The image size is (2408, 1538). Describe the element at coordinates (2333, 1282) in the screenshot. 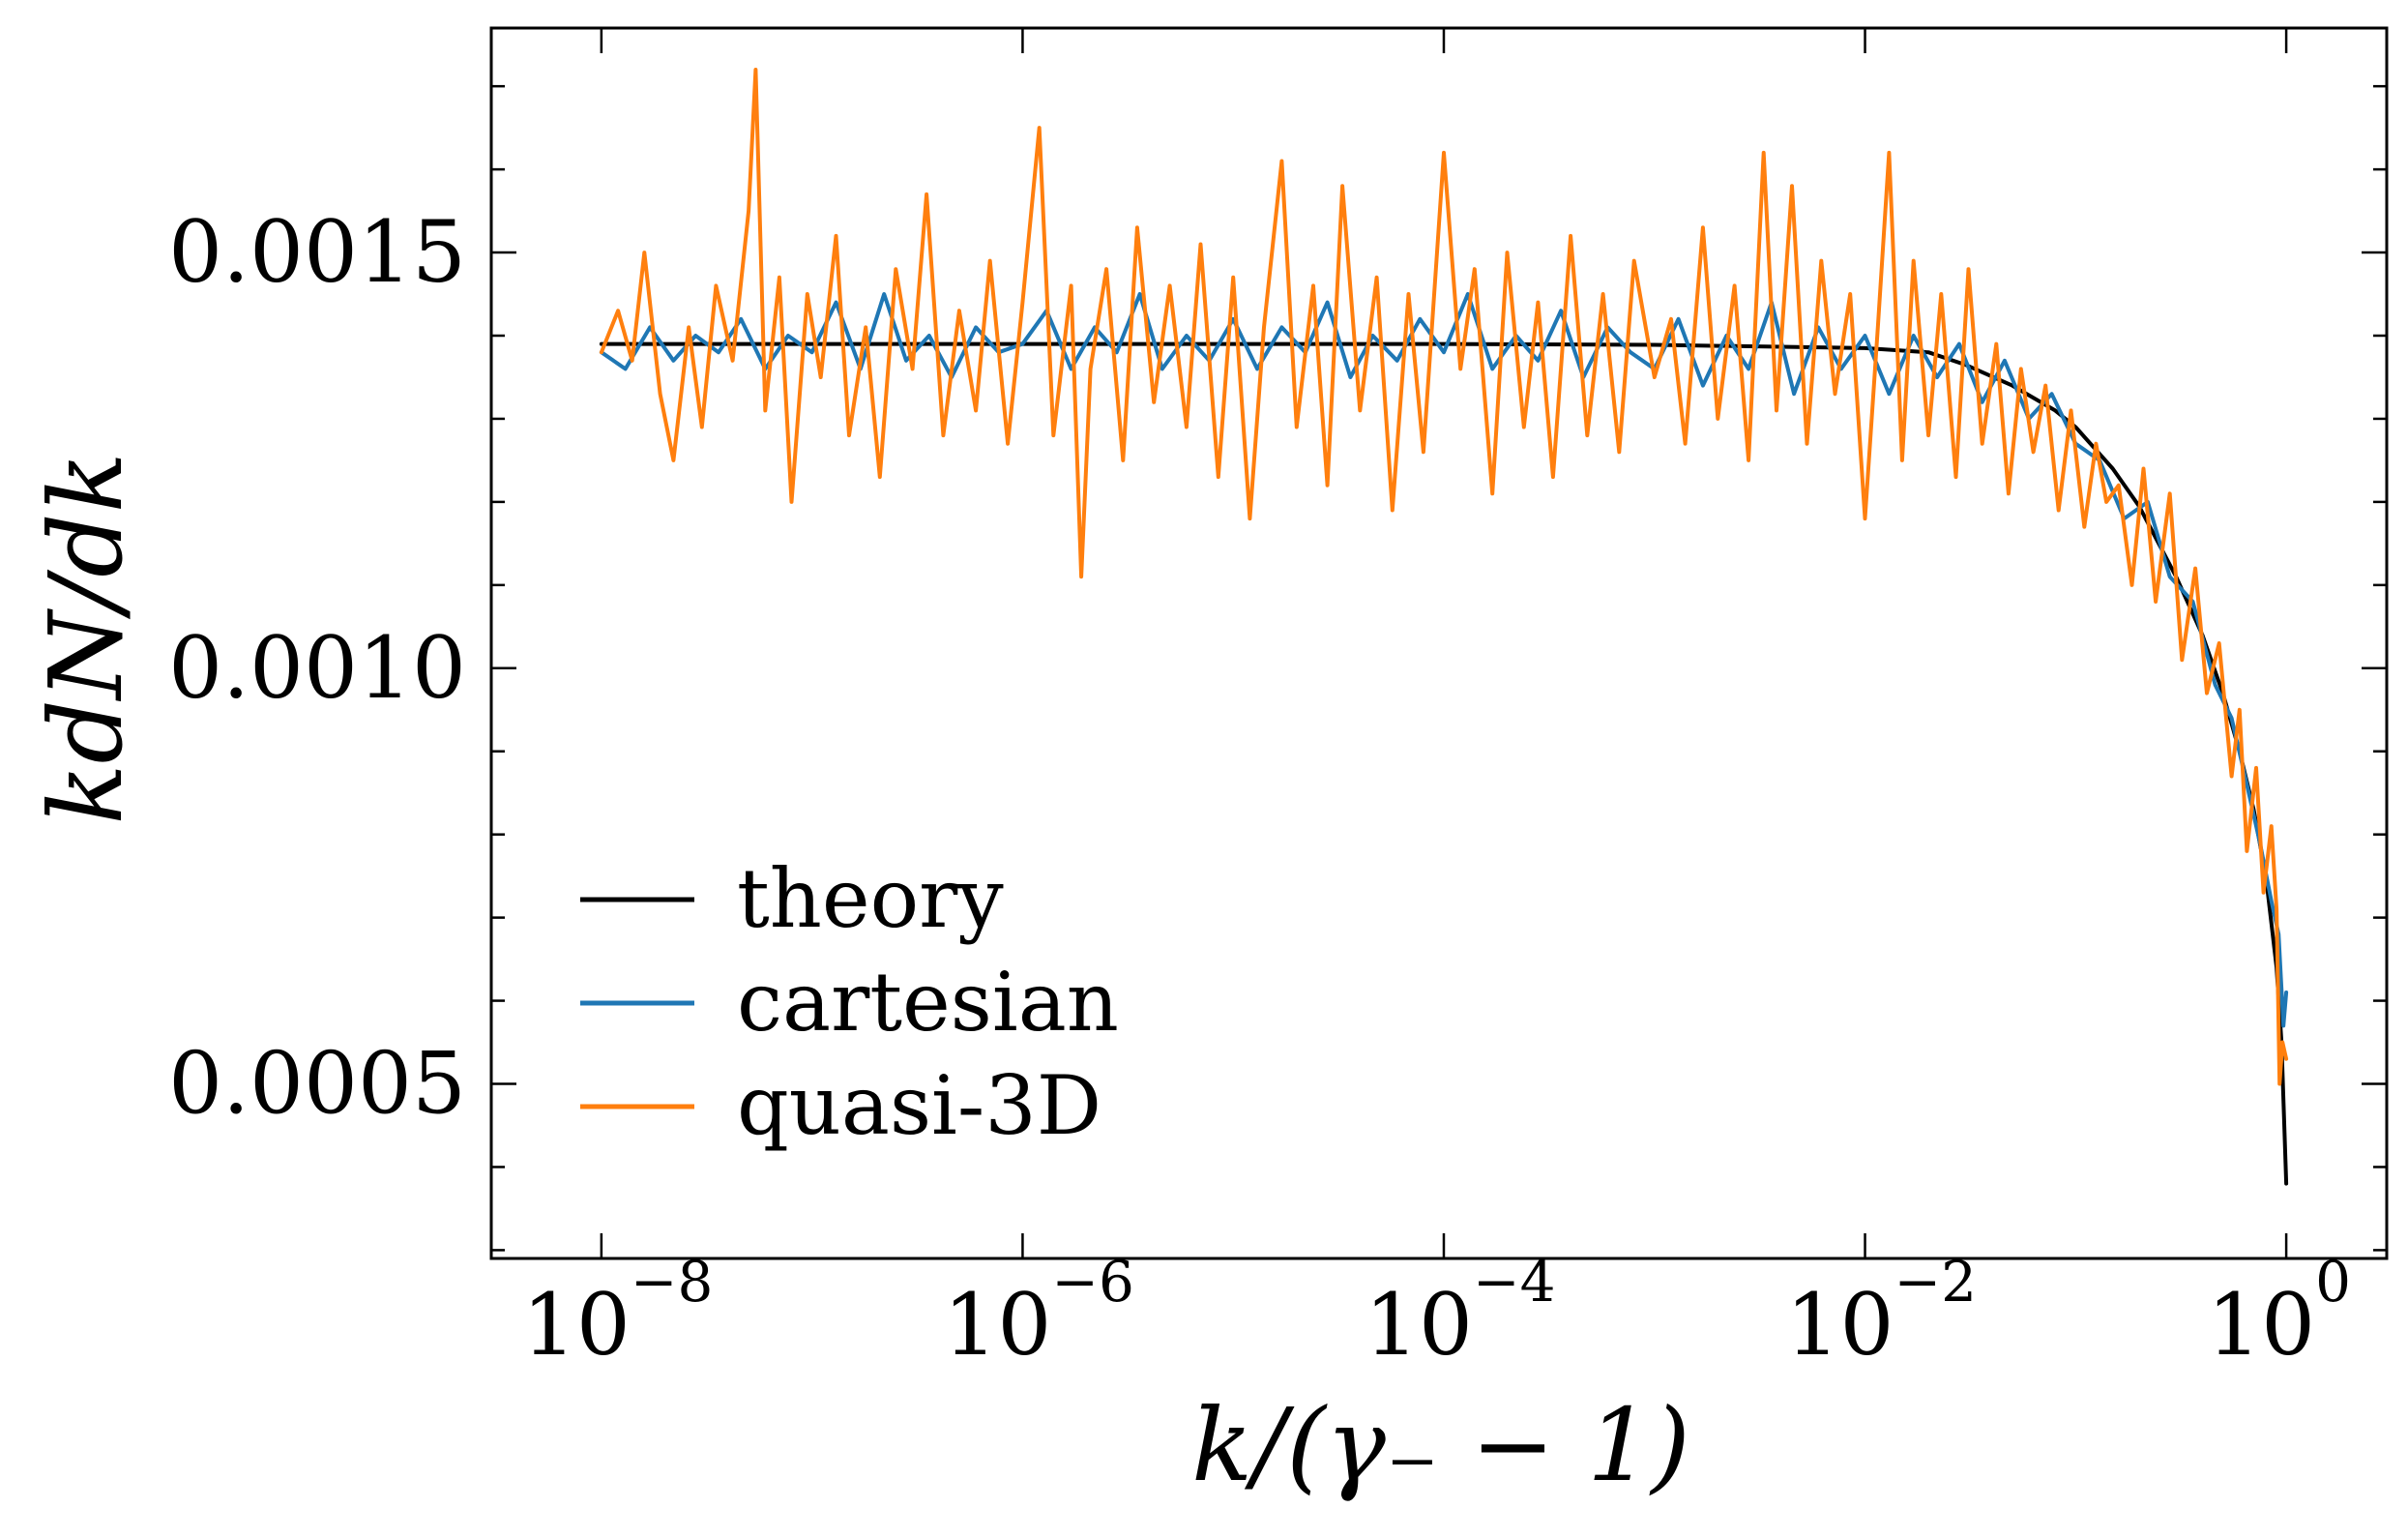

I see `svg-text: 0` at that location.